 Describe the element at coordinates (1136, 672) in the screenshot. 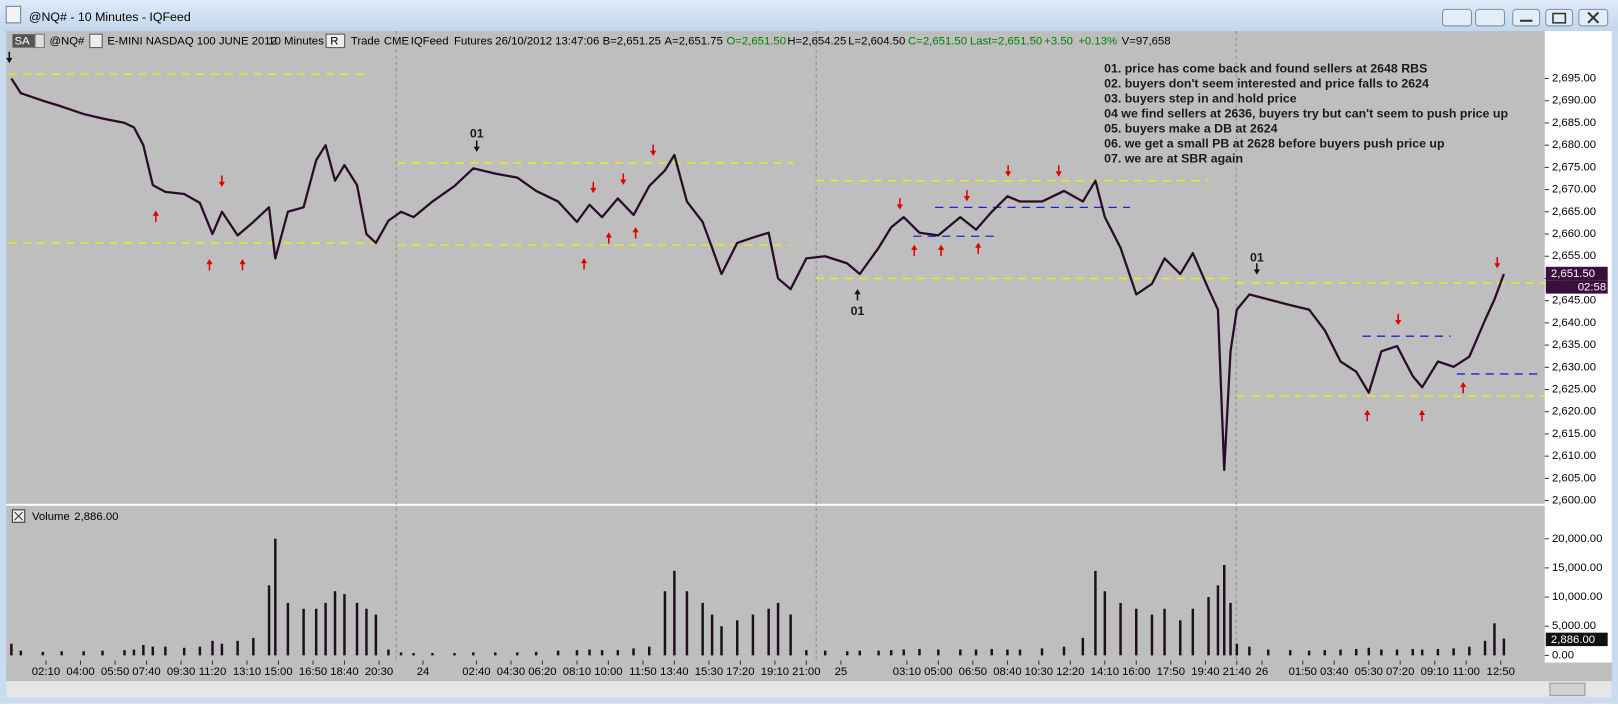

I see `x-tick-label: 16:00` at that location.